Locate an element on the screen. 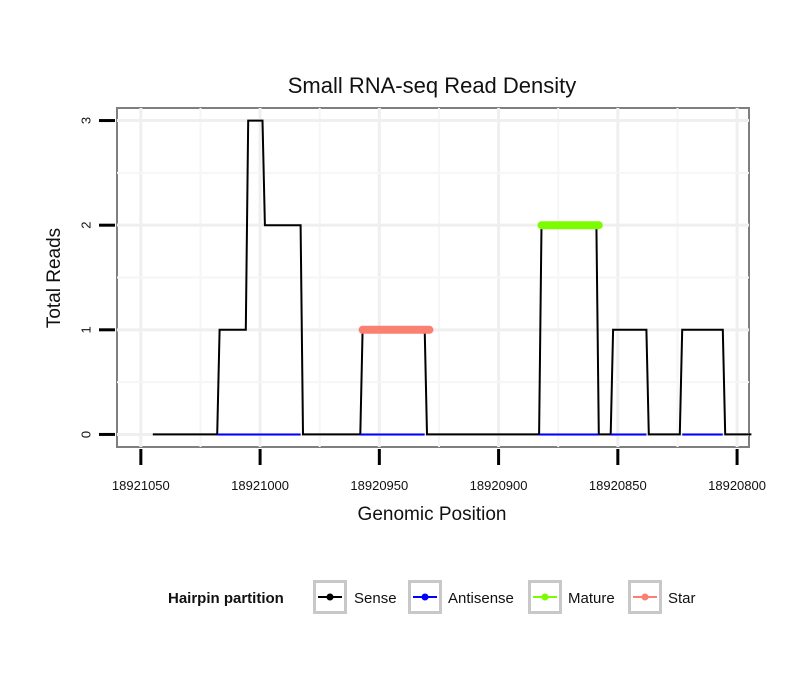 Image resolution: width=810 pixels, height=690 pixels. legend-key-dot-antisense is located at coordinates (425, 597).